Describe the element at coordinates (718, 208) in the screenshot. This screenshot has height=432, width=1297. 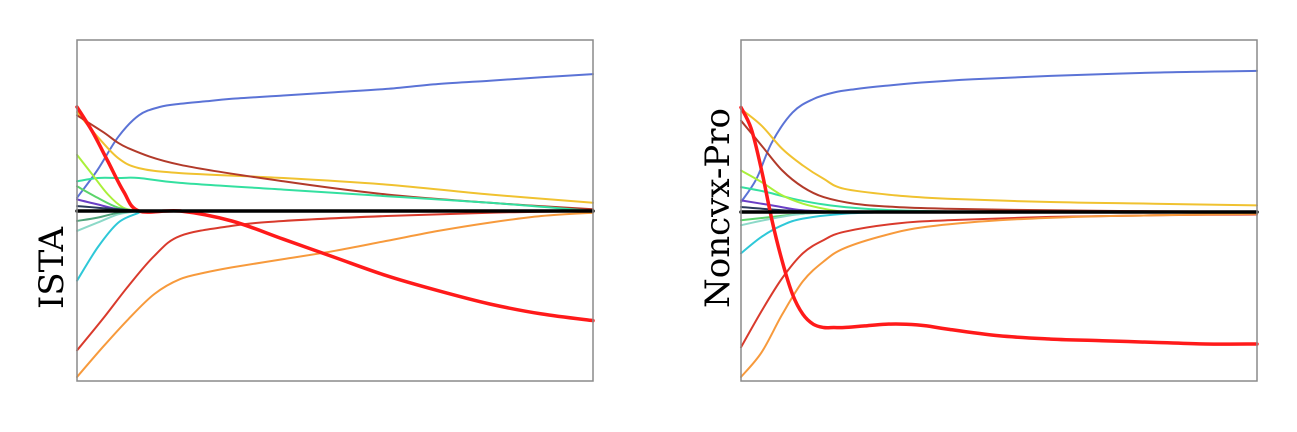
I see `ylabel-noncvx-pro: Noncvx-Pro` at that location.